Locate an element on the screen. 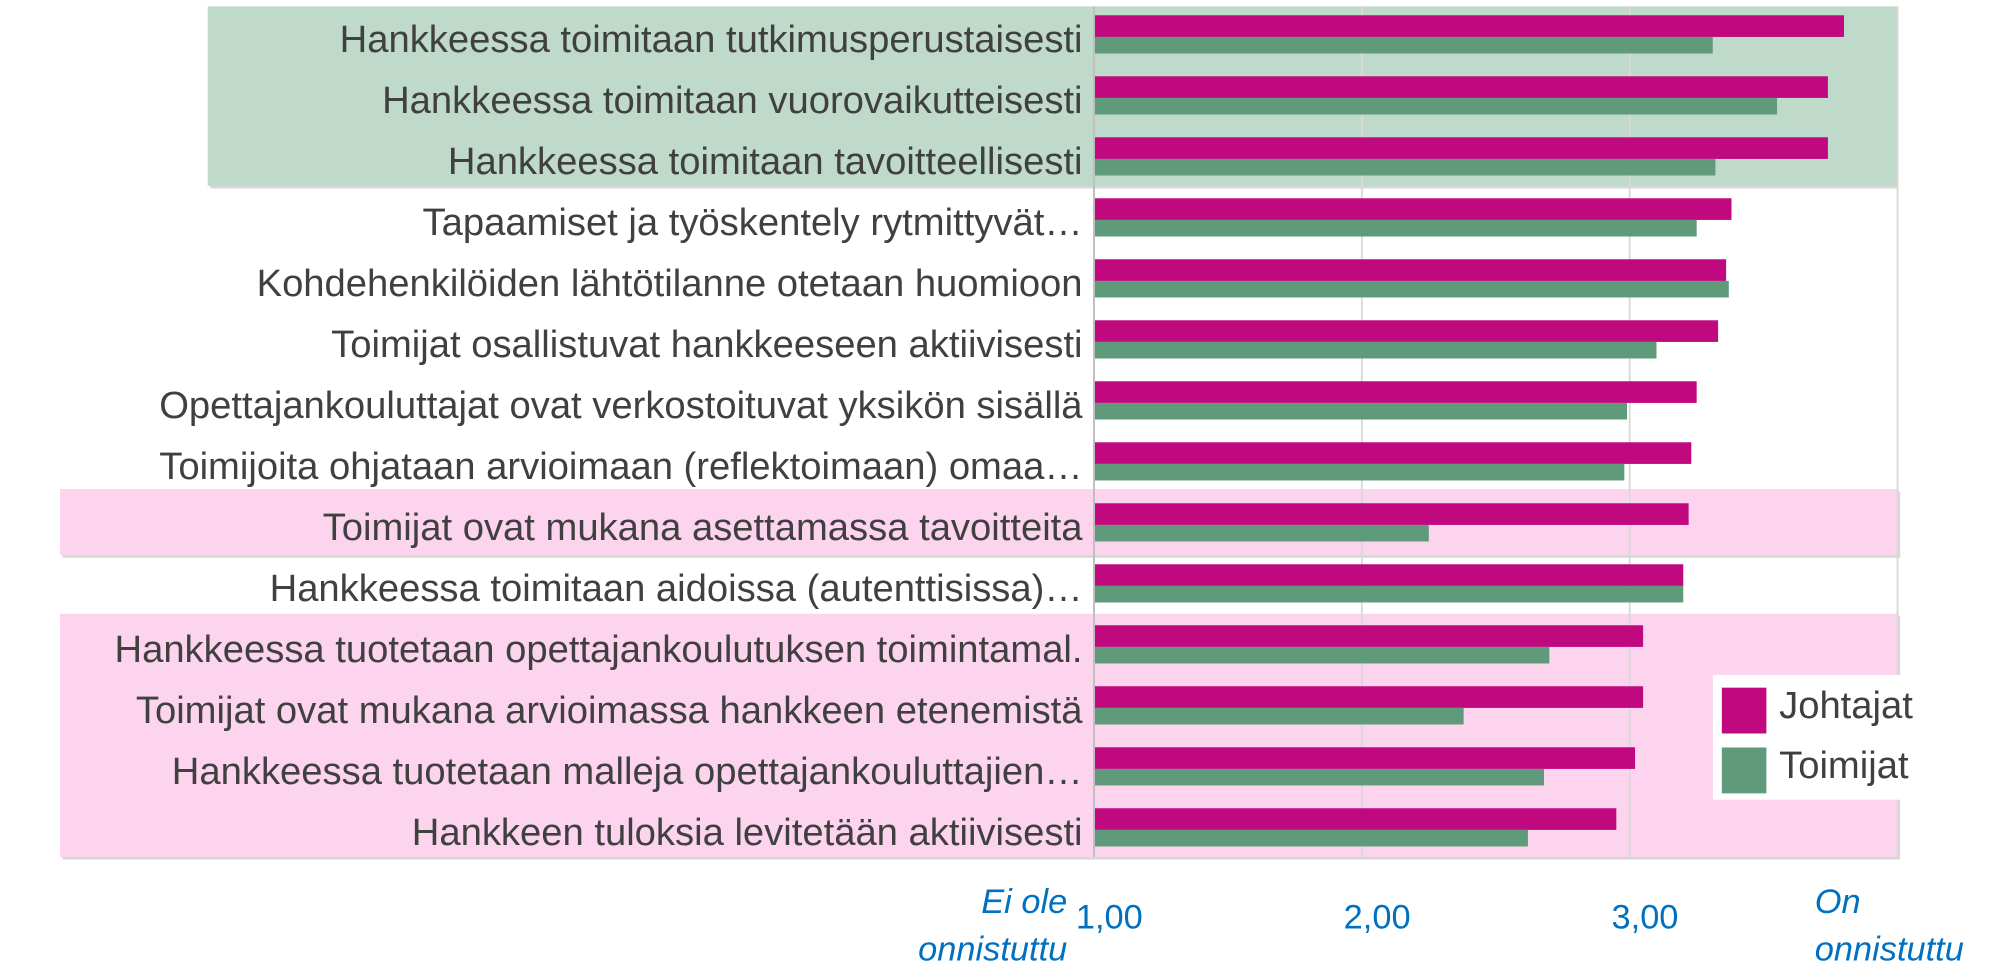 The image size is (1997, 964). x-tick-label: 1,00 is located at coordinates (1109, 918).